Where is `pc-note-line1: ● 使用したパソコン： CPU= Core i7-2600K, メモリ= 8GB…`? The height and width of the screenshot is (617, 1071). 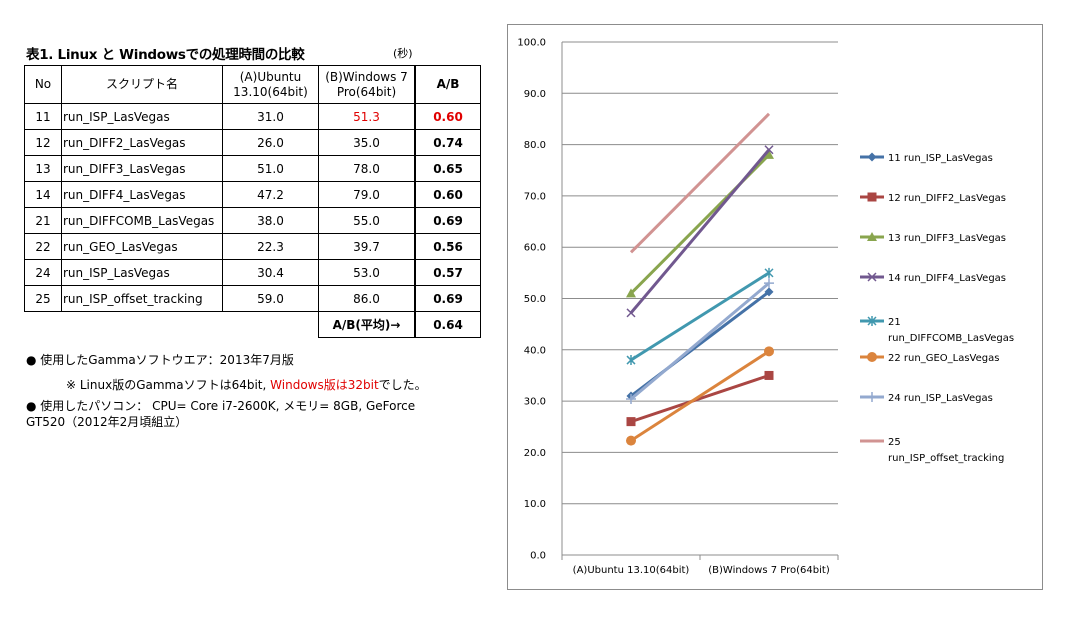
pc-note-line1: ● 使用したパソコン： CPU= Core i7-2600K, メモリ= 8GB… is located at coordinates (221, 406).